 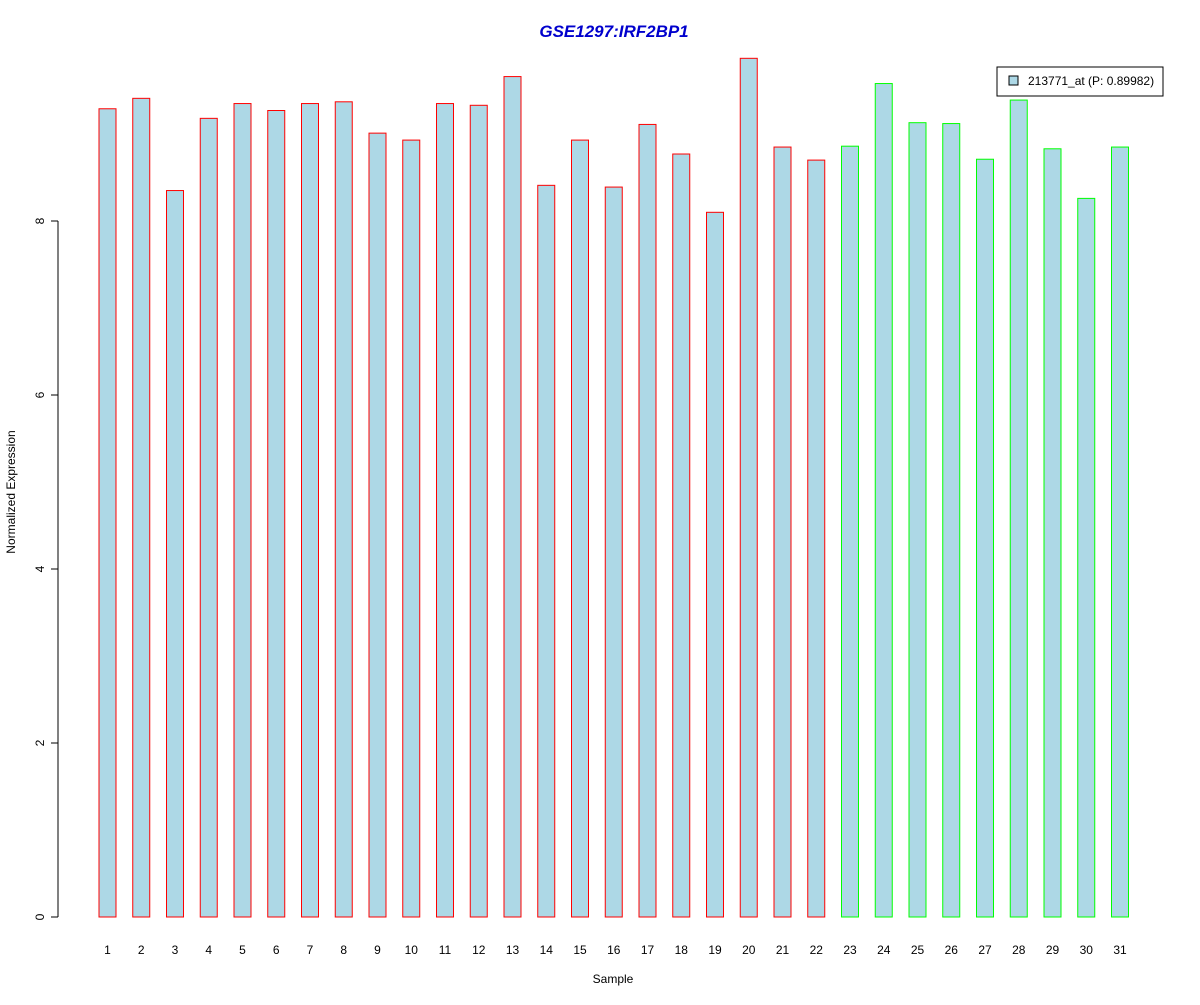 I want to click on x-tick-label: 2, so click(x=141, y=950).